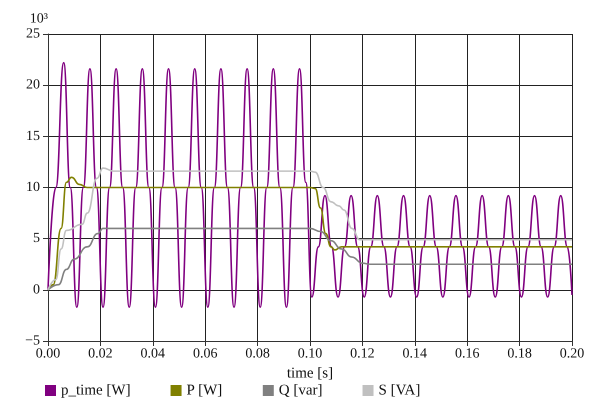  I want to click on y-tick-label: 25, so click(33, 34).